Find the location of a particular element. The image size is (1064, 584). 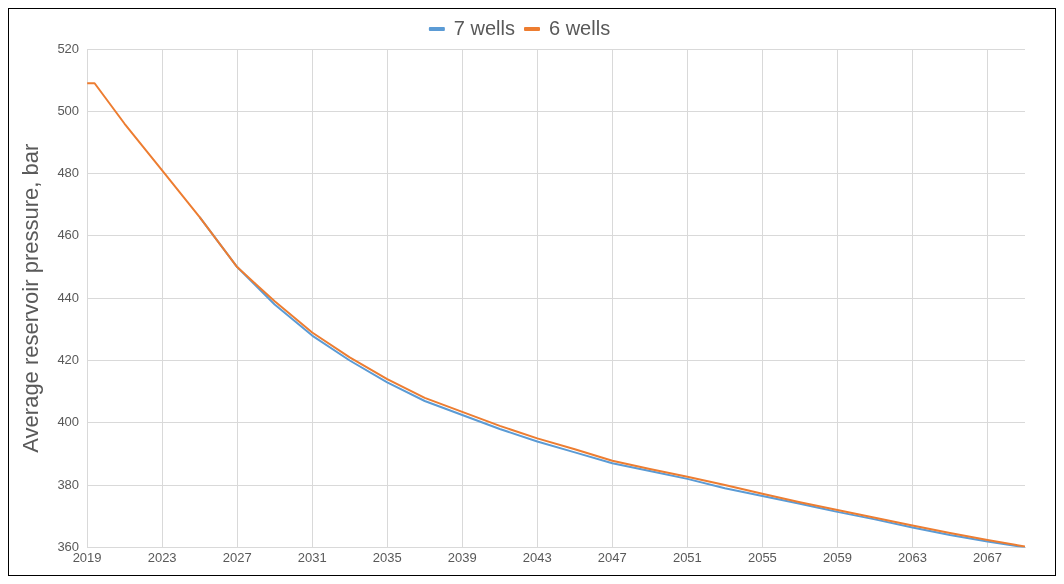

x-tick-label: 2023 is located at coordinates (162, 557).